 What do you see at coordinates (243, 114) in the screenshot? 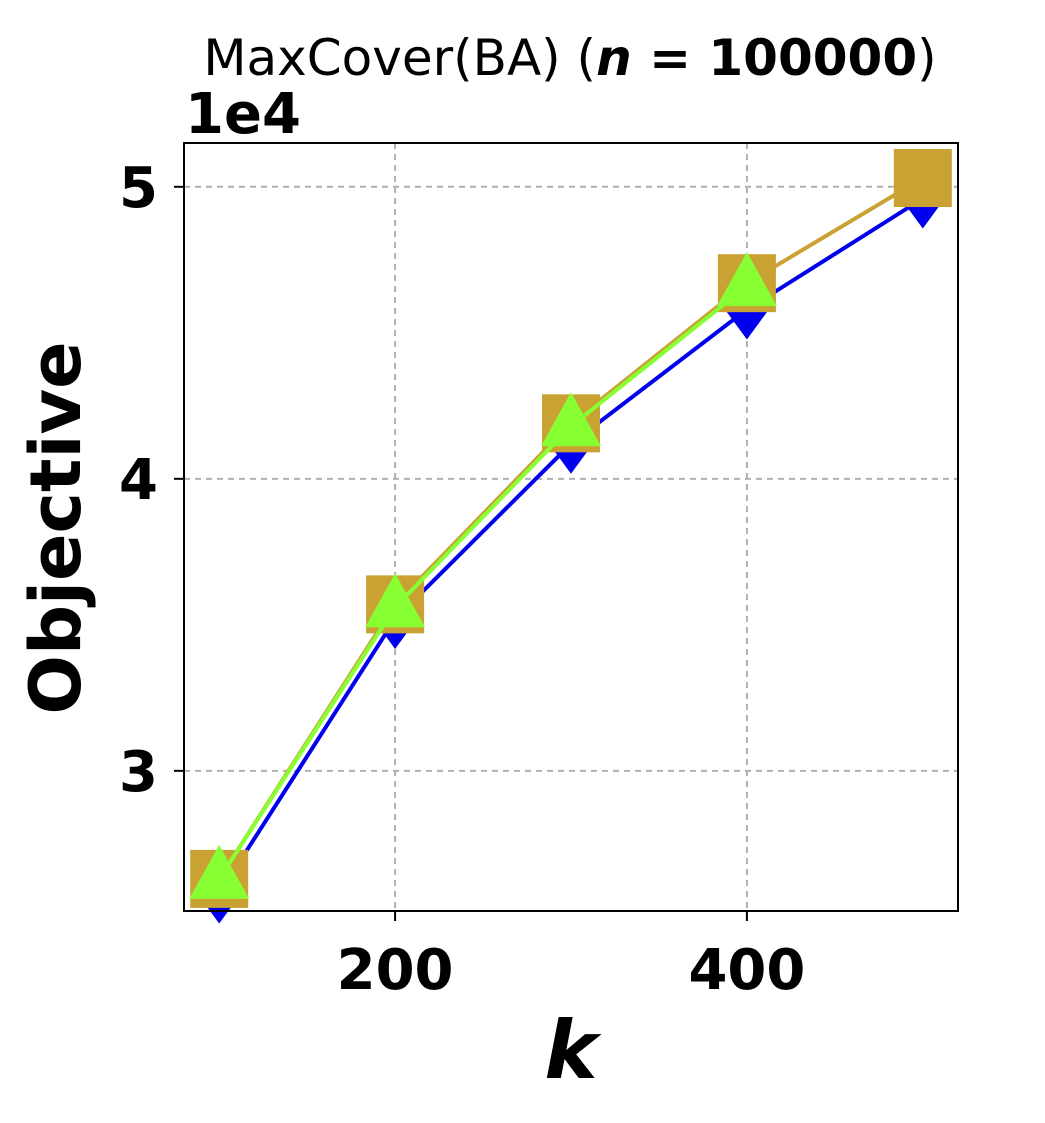
I see `y-axis-offset-label: 1e4` at bounding box center [243, 114].